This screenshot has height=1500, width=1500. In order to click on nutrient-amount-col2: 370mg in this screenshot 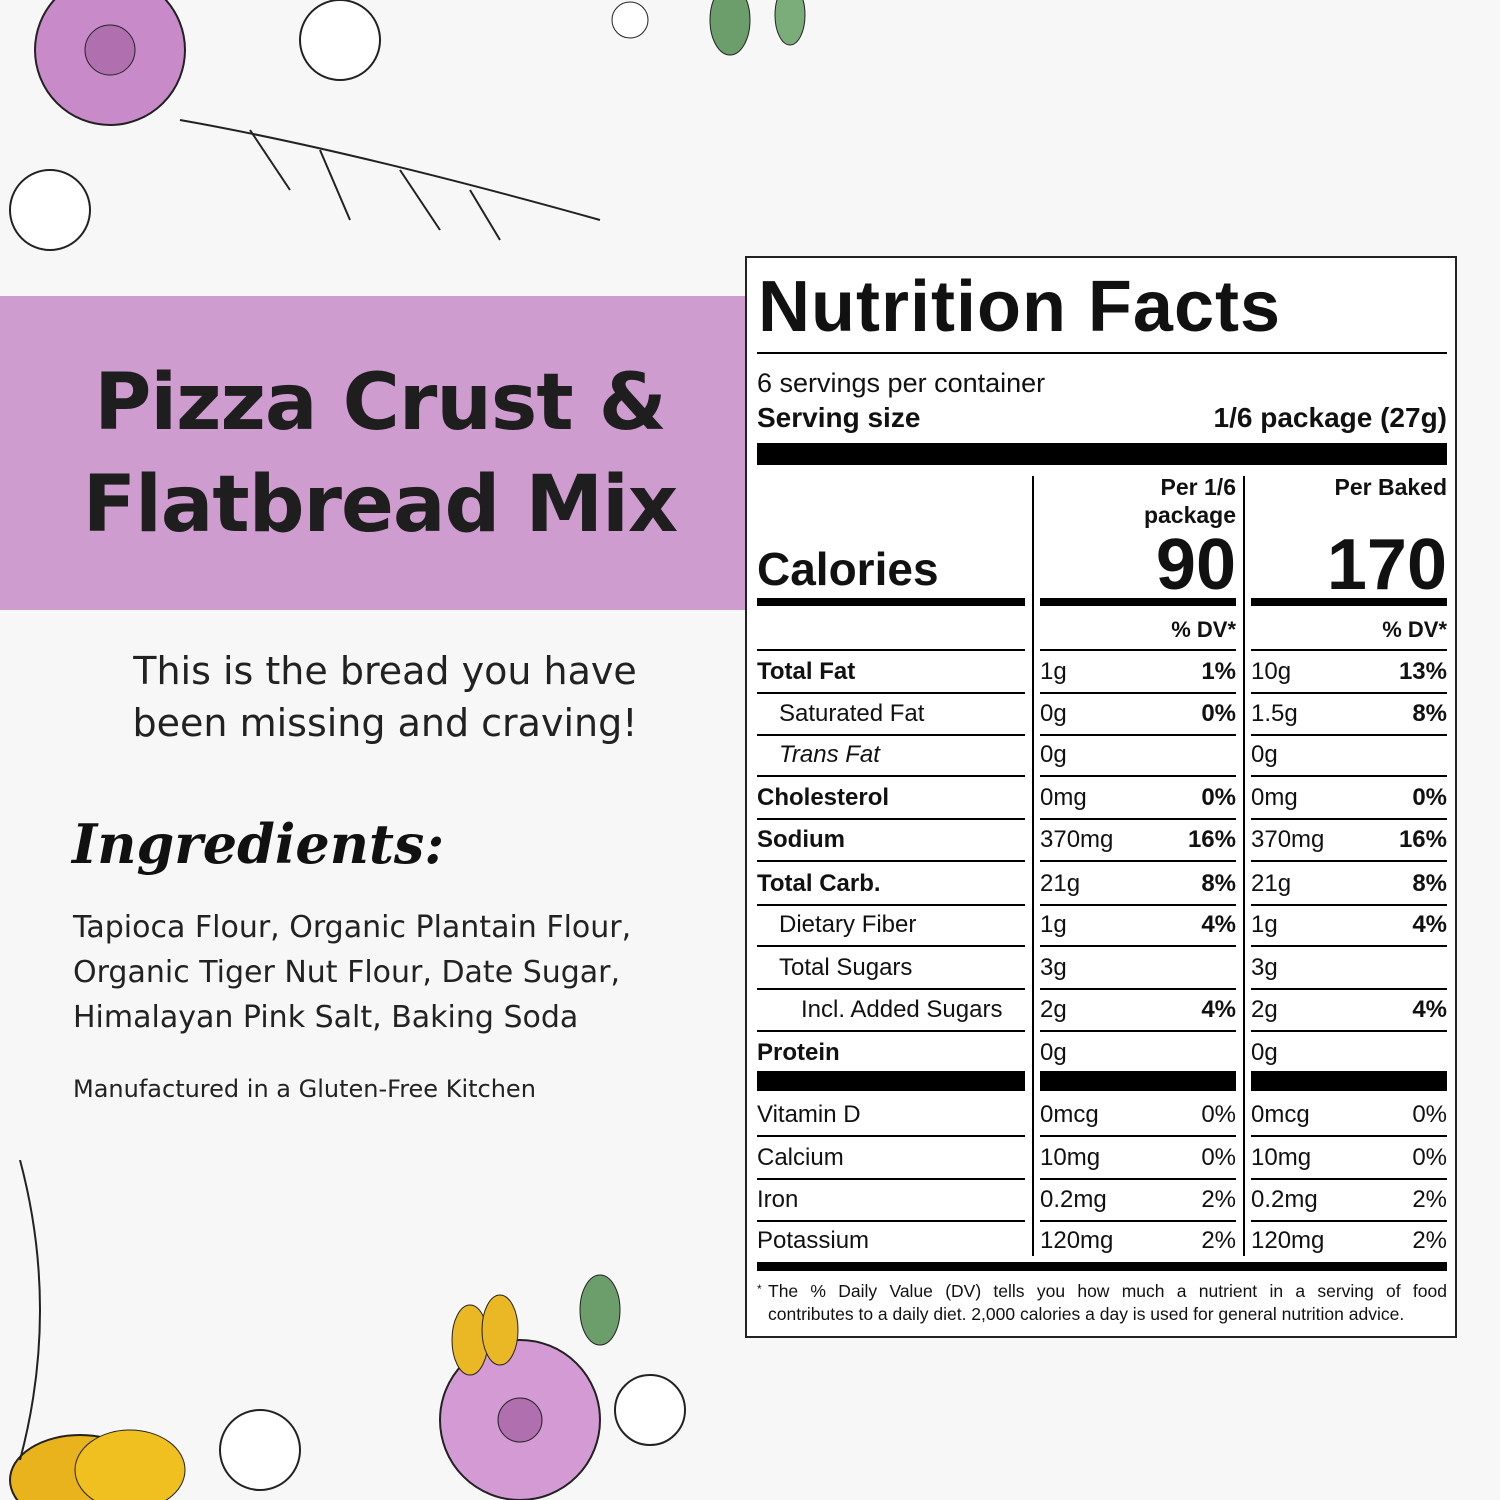, I will do `click(1288, 839)`.